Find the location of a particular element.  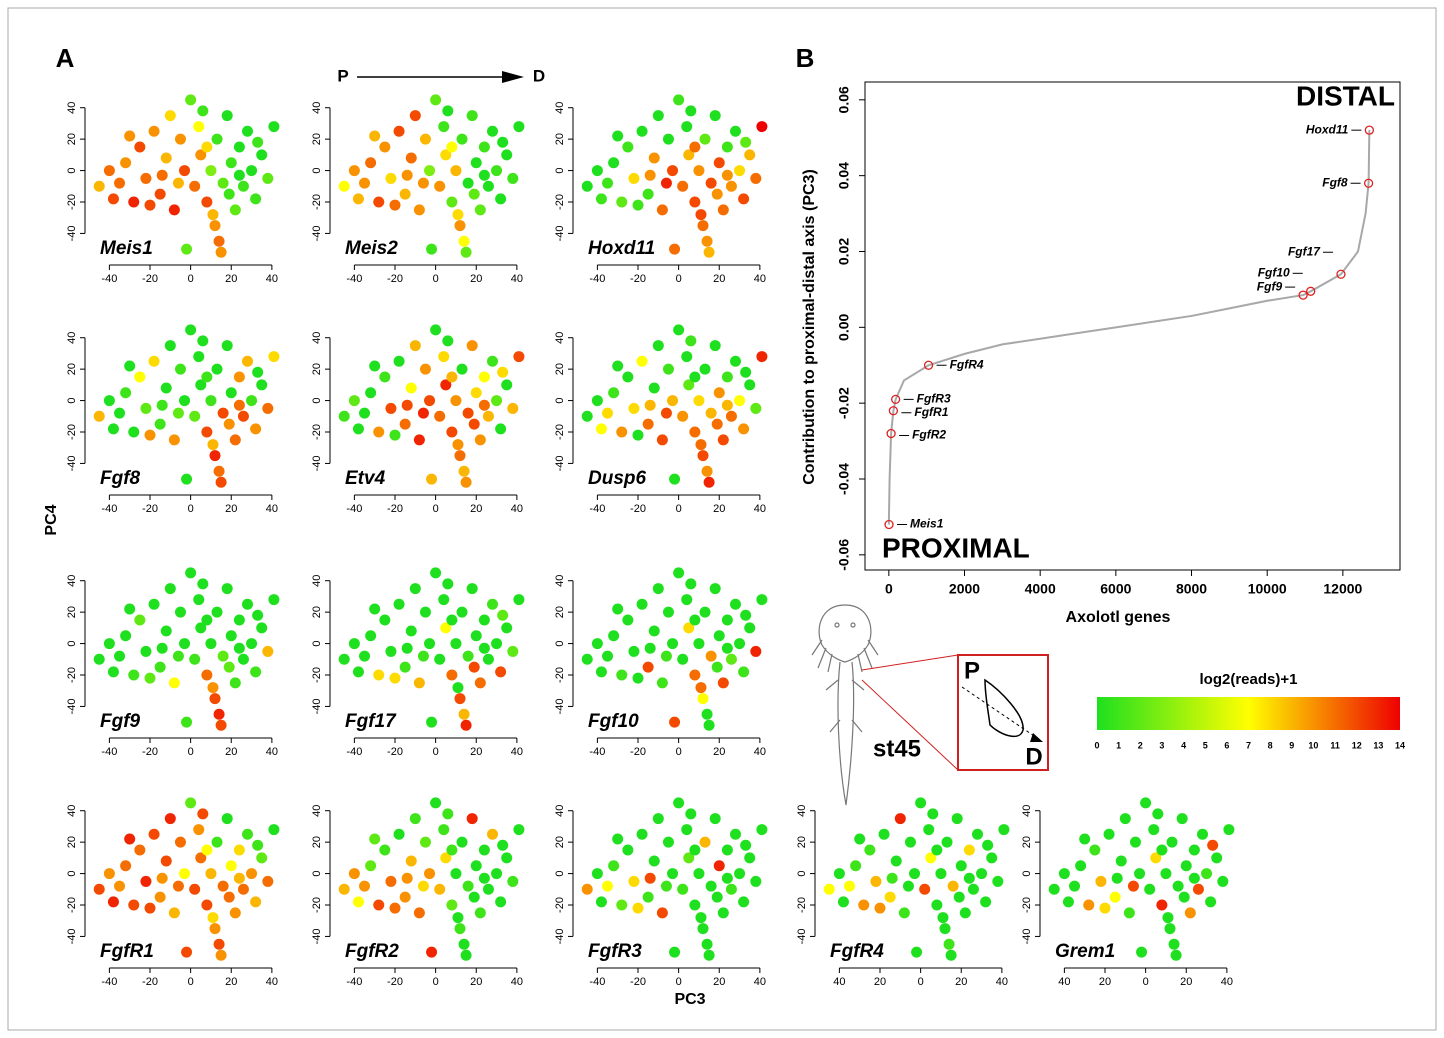

x-tick-label: 4000 is located at coordinates (1040, 589).